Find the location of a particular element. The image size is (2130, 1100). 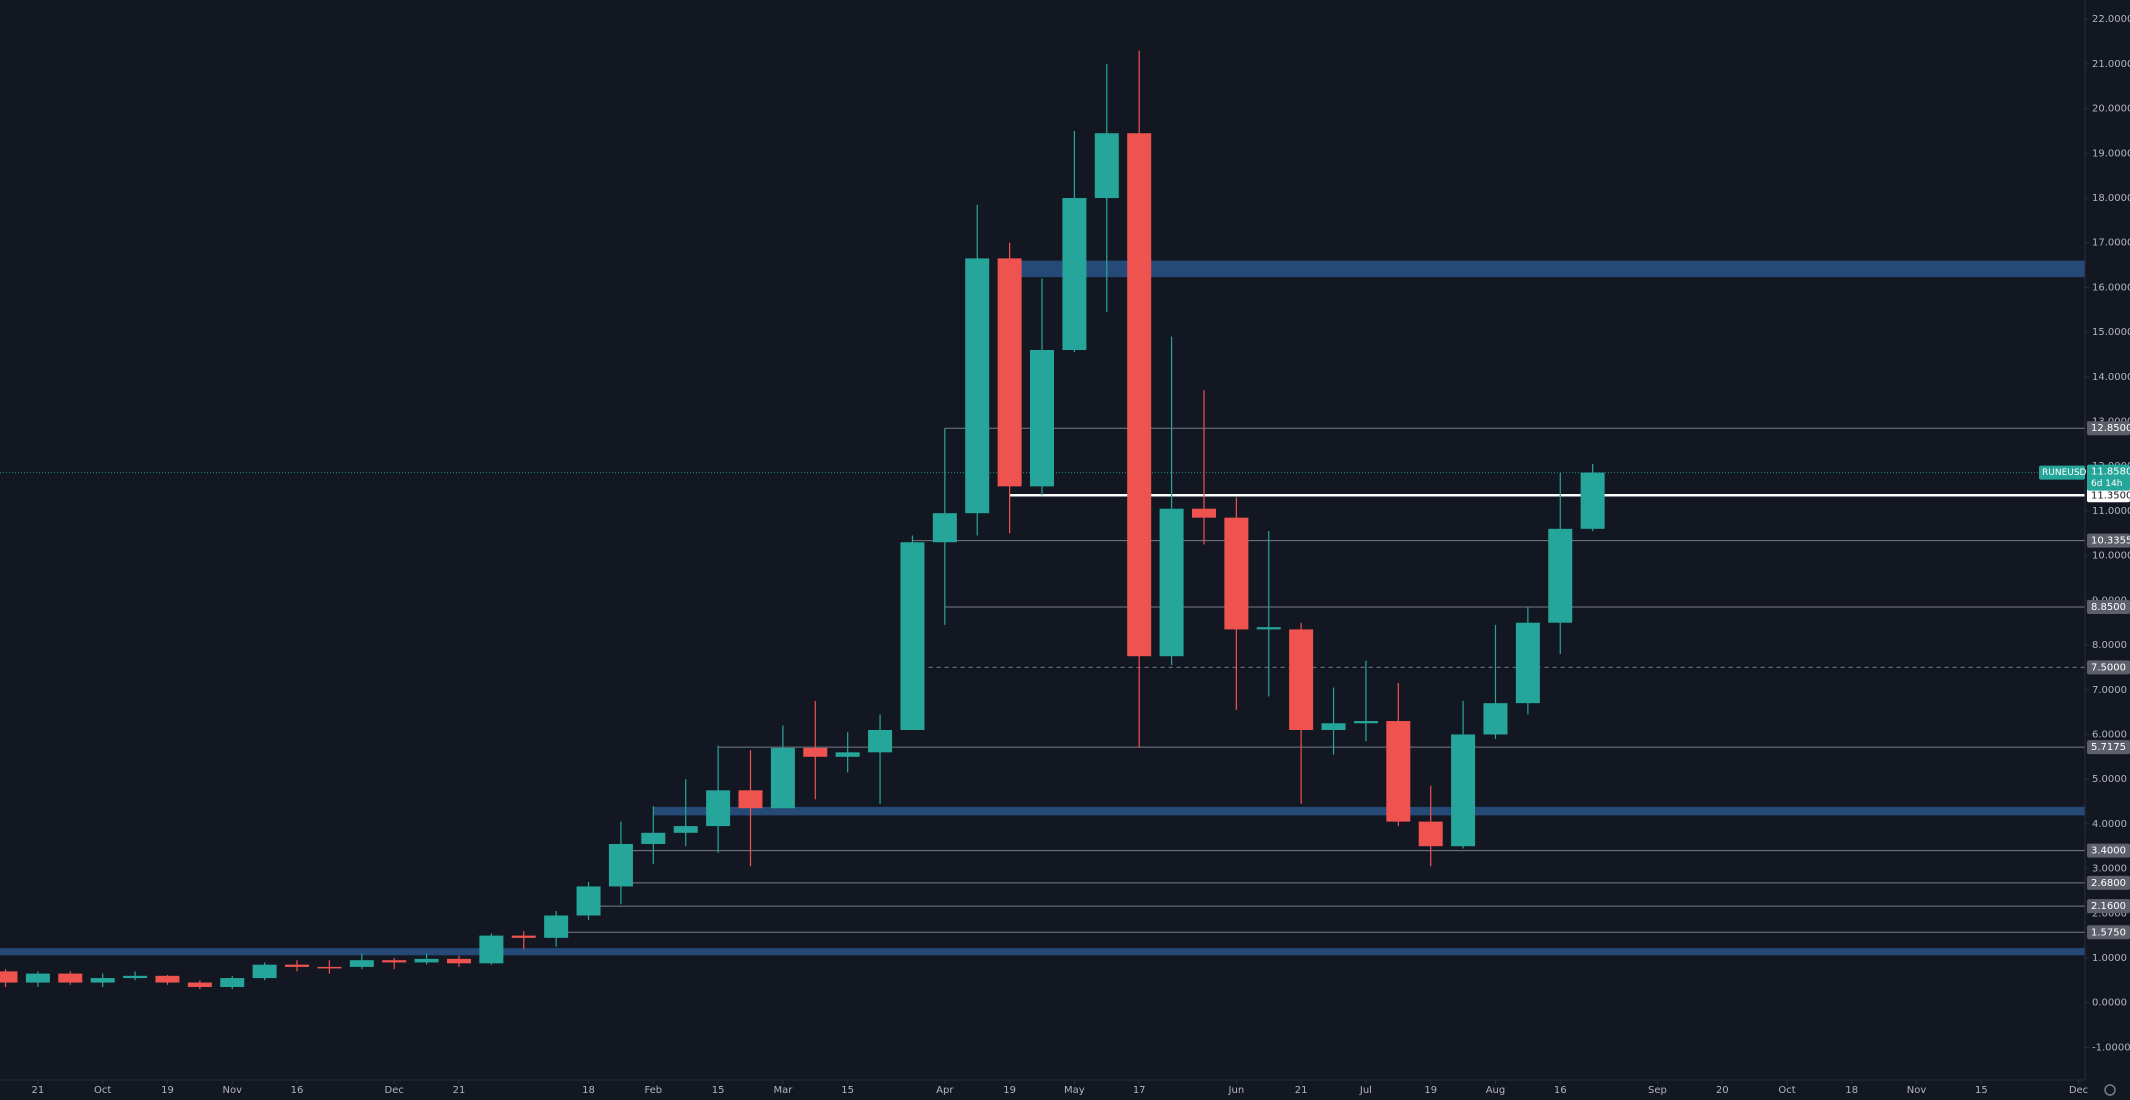

y-tick-label: 8.0000 is located at coordinates (2109, 645).